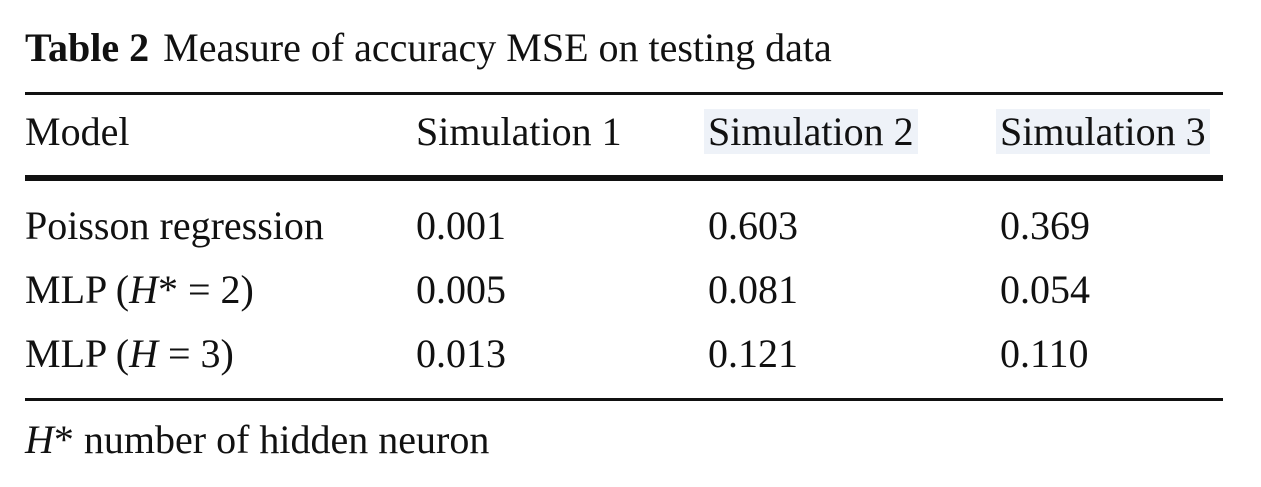 The image size is (1261, 487). I want to click on table-title: Measure of accuracy MSE on testing data, so click(497, 47).